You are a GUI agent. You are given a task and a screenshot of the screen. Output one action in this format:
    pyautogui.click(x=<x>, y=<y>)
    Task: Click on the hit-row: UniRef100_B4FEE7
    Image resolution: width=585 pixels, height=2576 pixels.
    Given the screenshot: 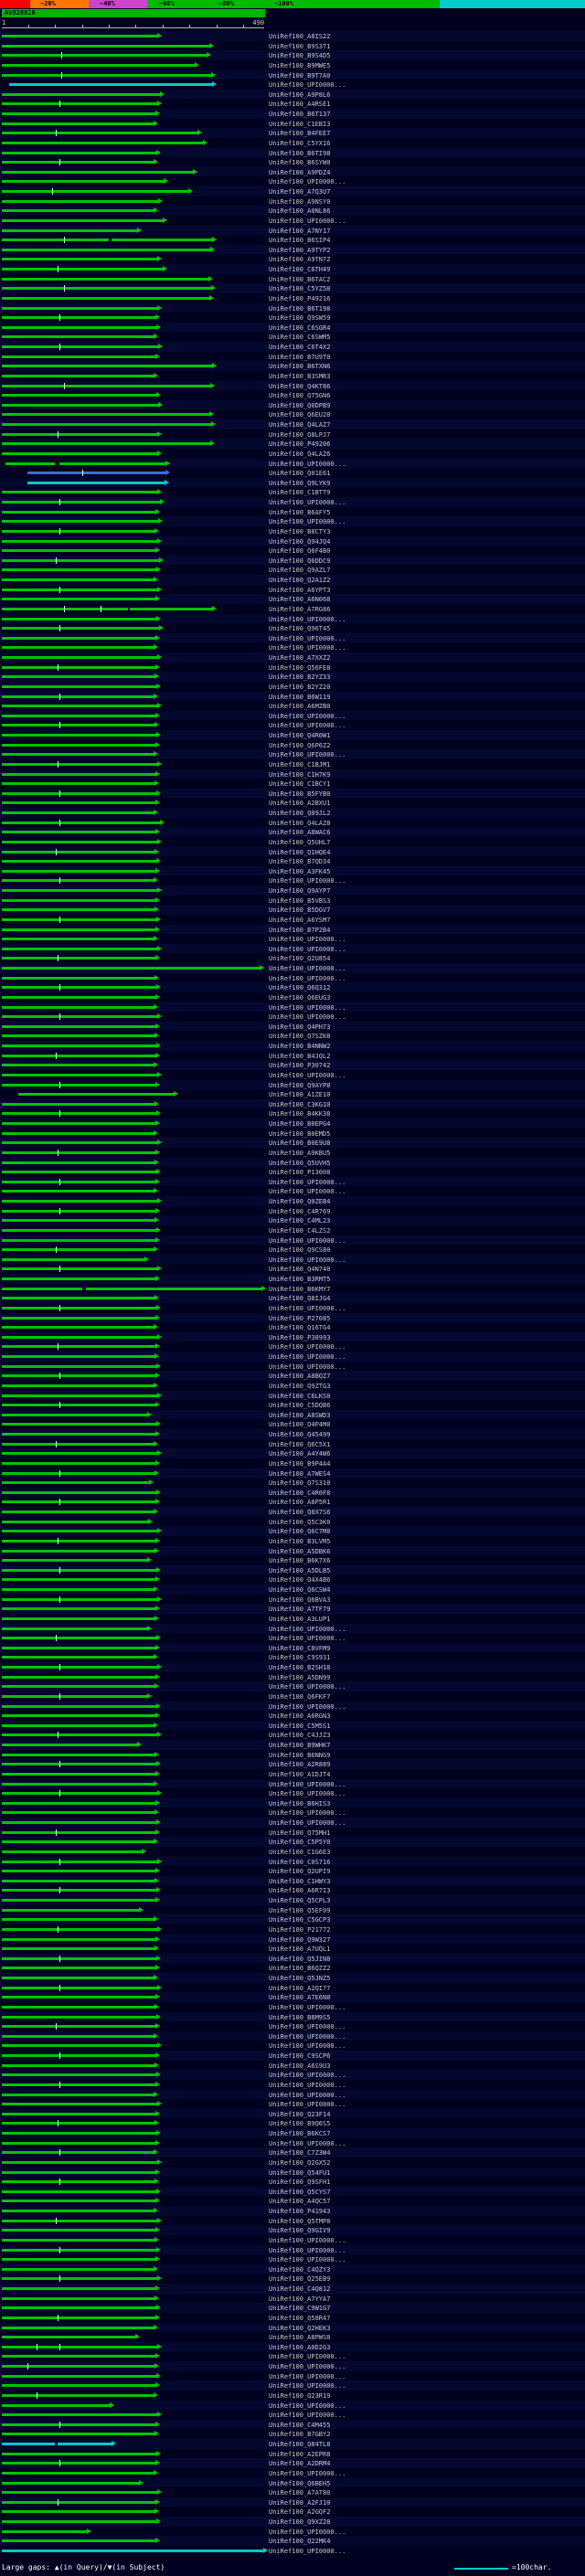 What is the action you would take?
    pyautogui.click(x=293, y=133)
    